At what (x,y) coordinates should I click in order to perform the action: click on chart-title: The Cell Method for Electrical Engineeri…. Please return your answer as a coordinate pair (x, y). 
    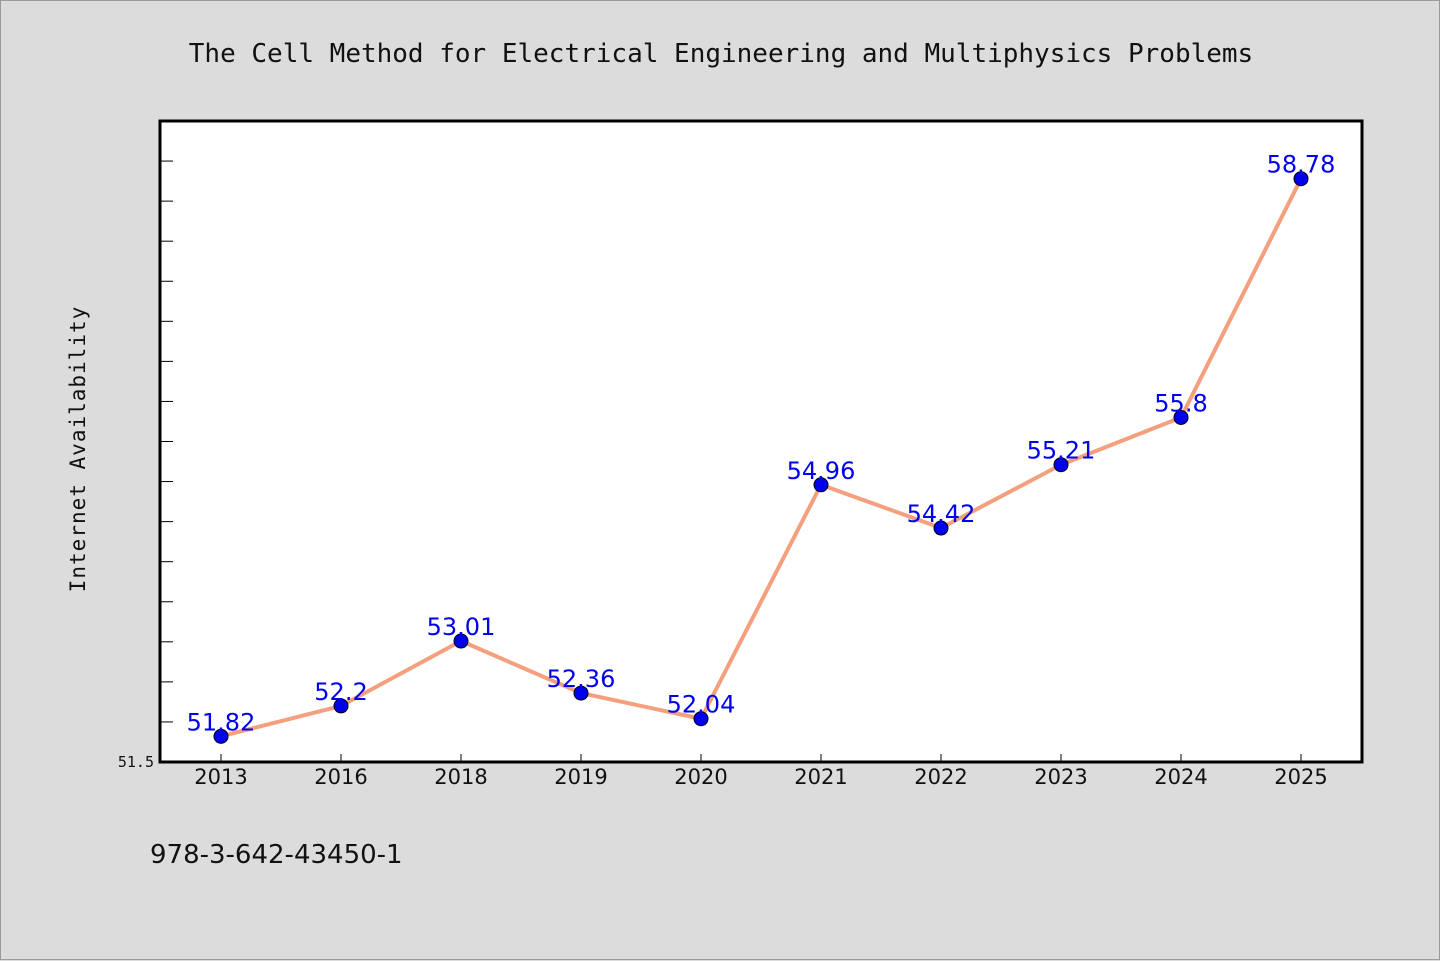
    Looking at the image, I should click on (721, 54).